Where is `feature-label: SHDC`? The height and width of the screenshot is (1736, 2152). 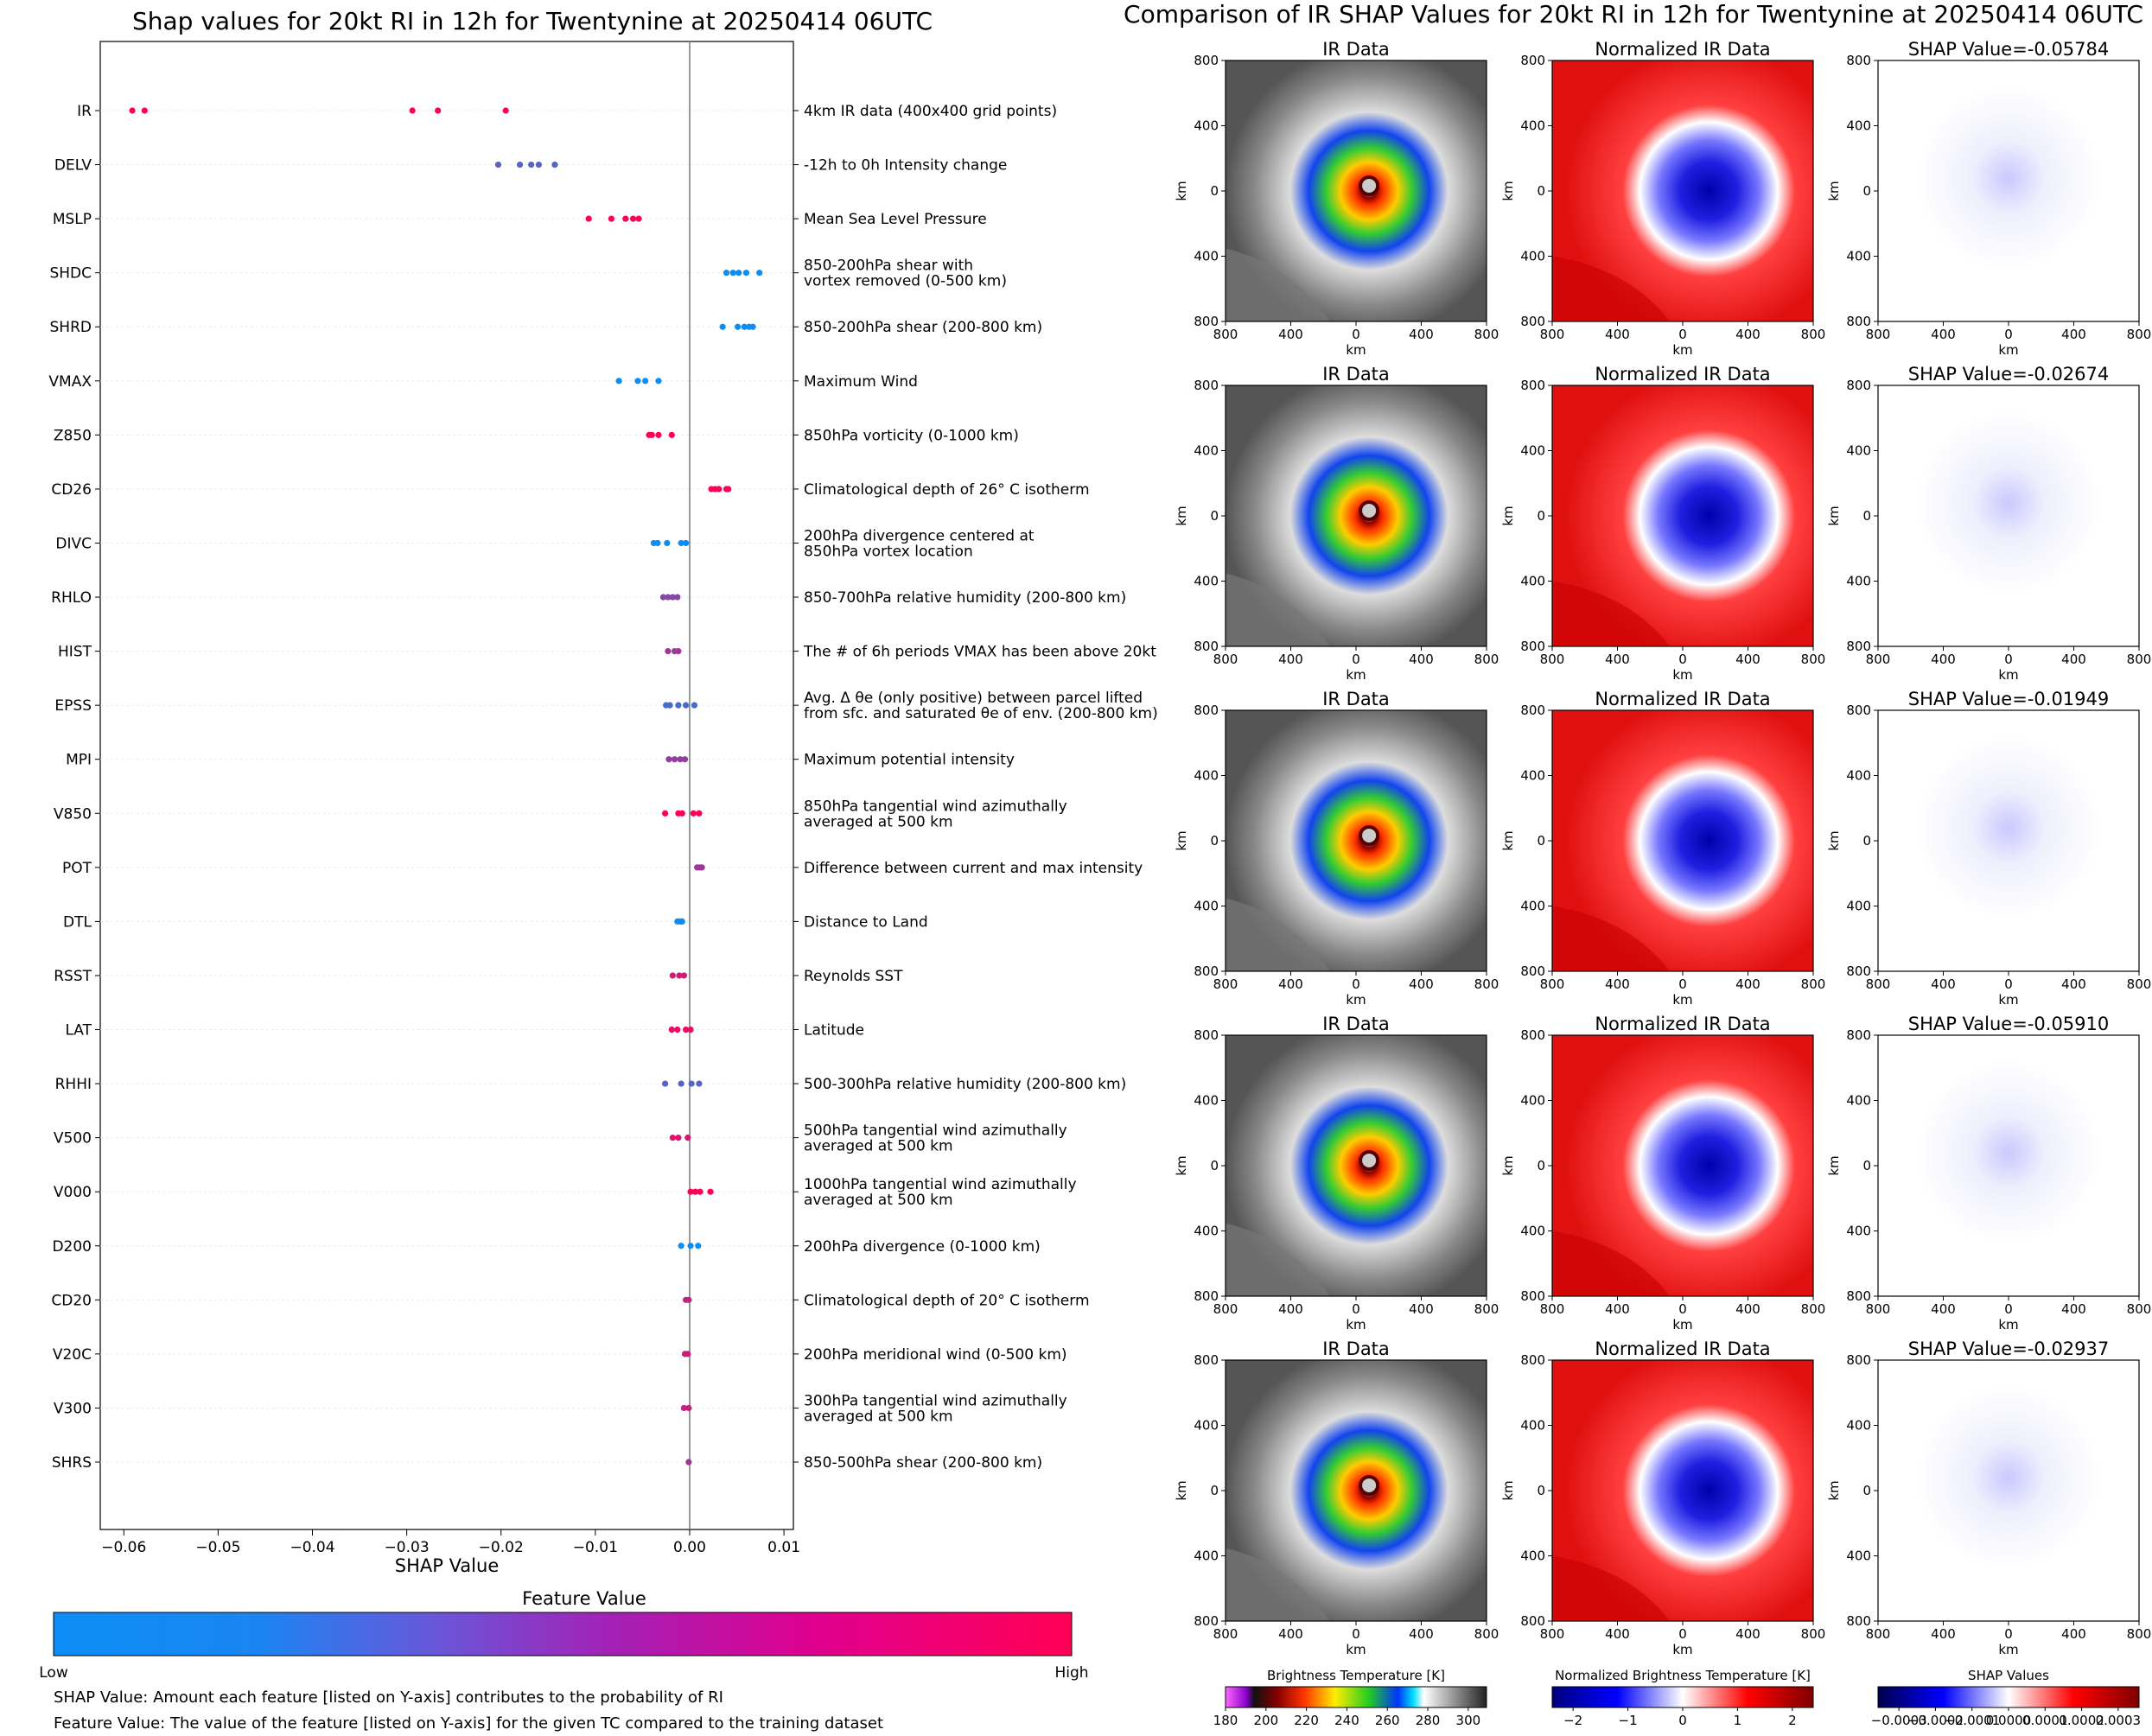 feature-label: SHDC is located at coordinates (70, 274).